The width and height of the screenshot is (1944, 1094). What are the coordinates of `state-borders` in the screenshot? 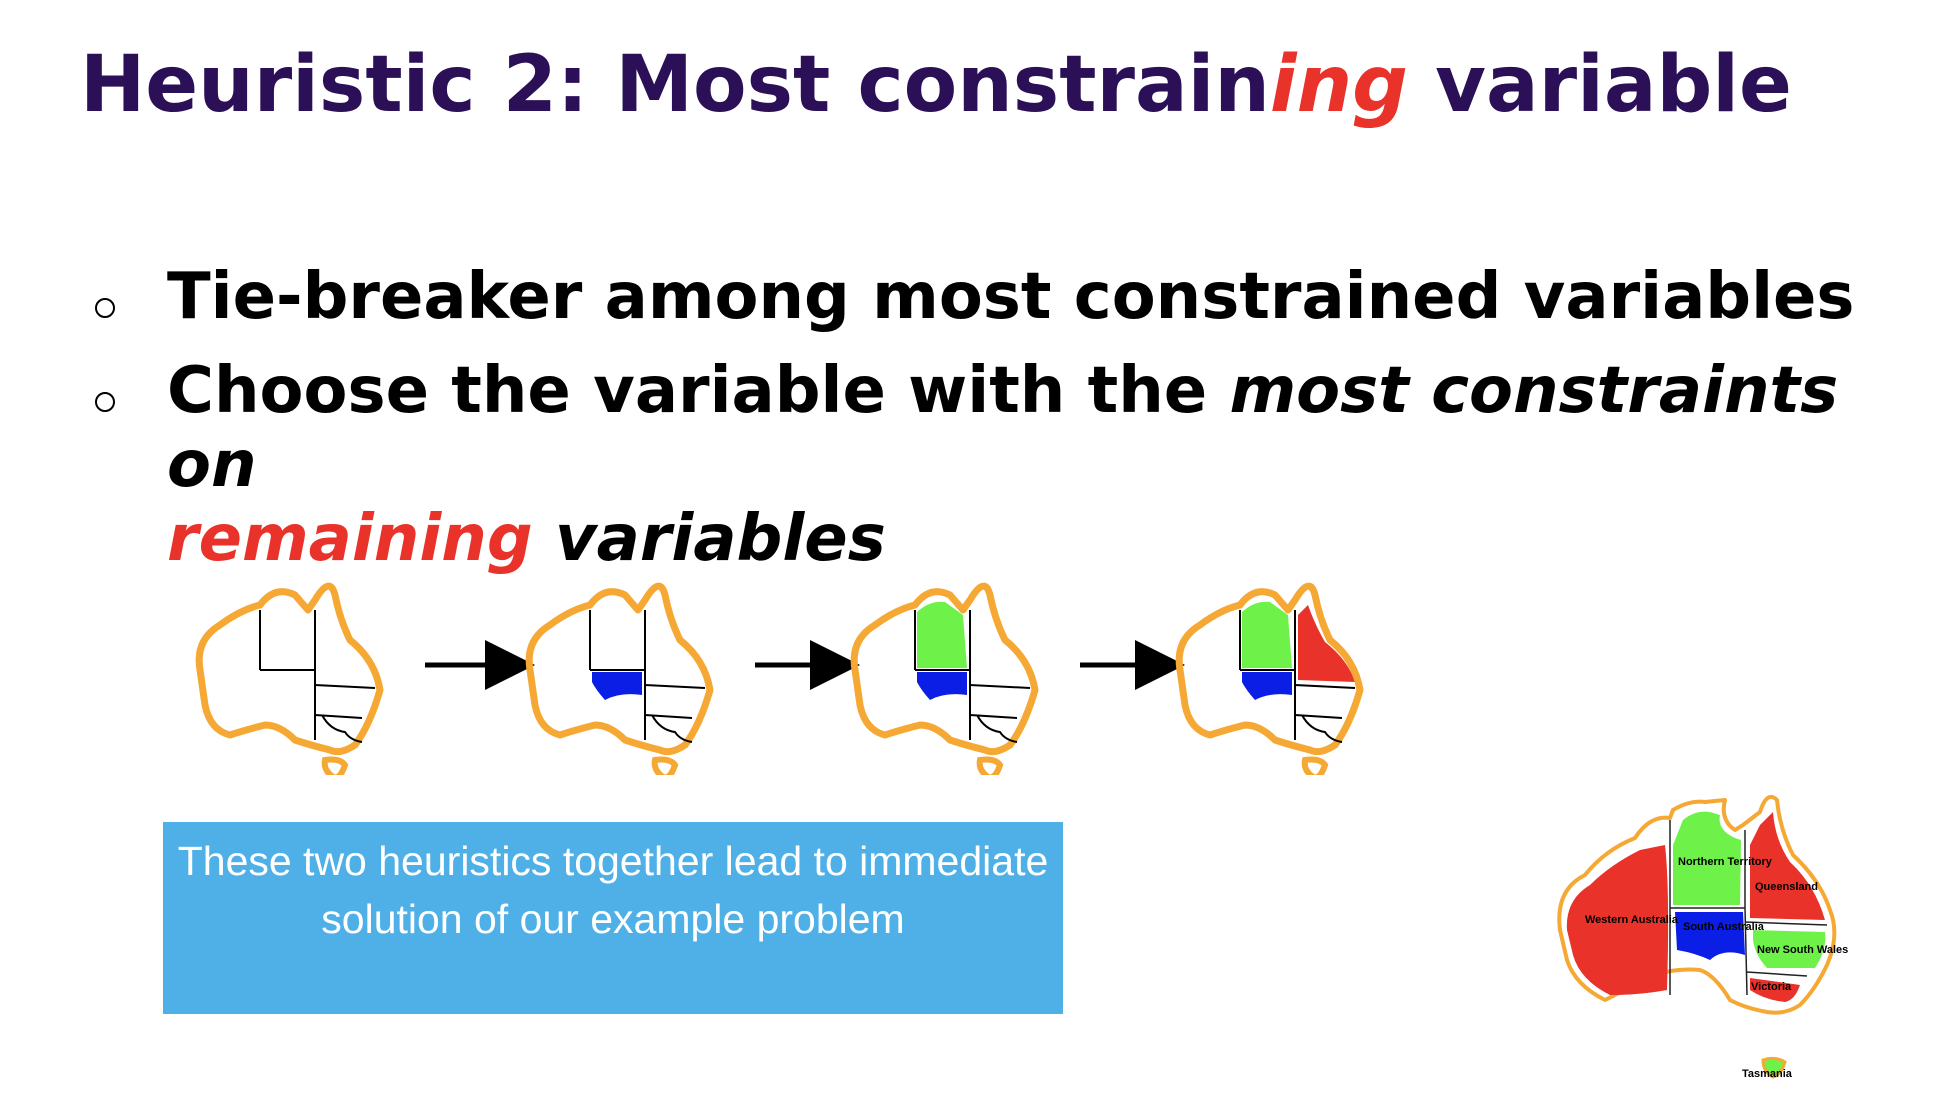 It's located at (1748, 908).